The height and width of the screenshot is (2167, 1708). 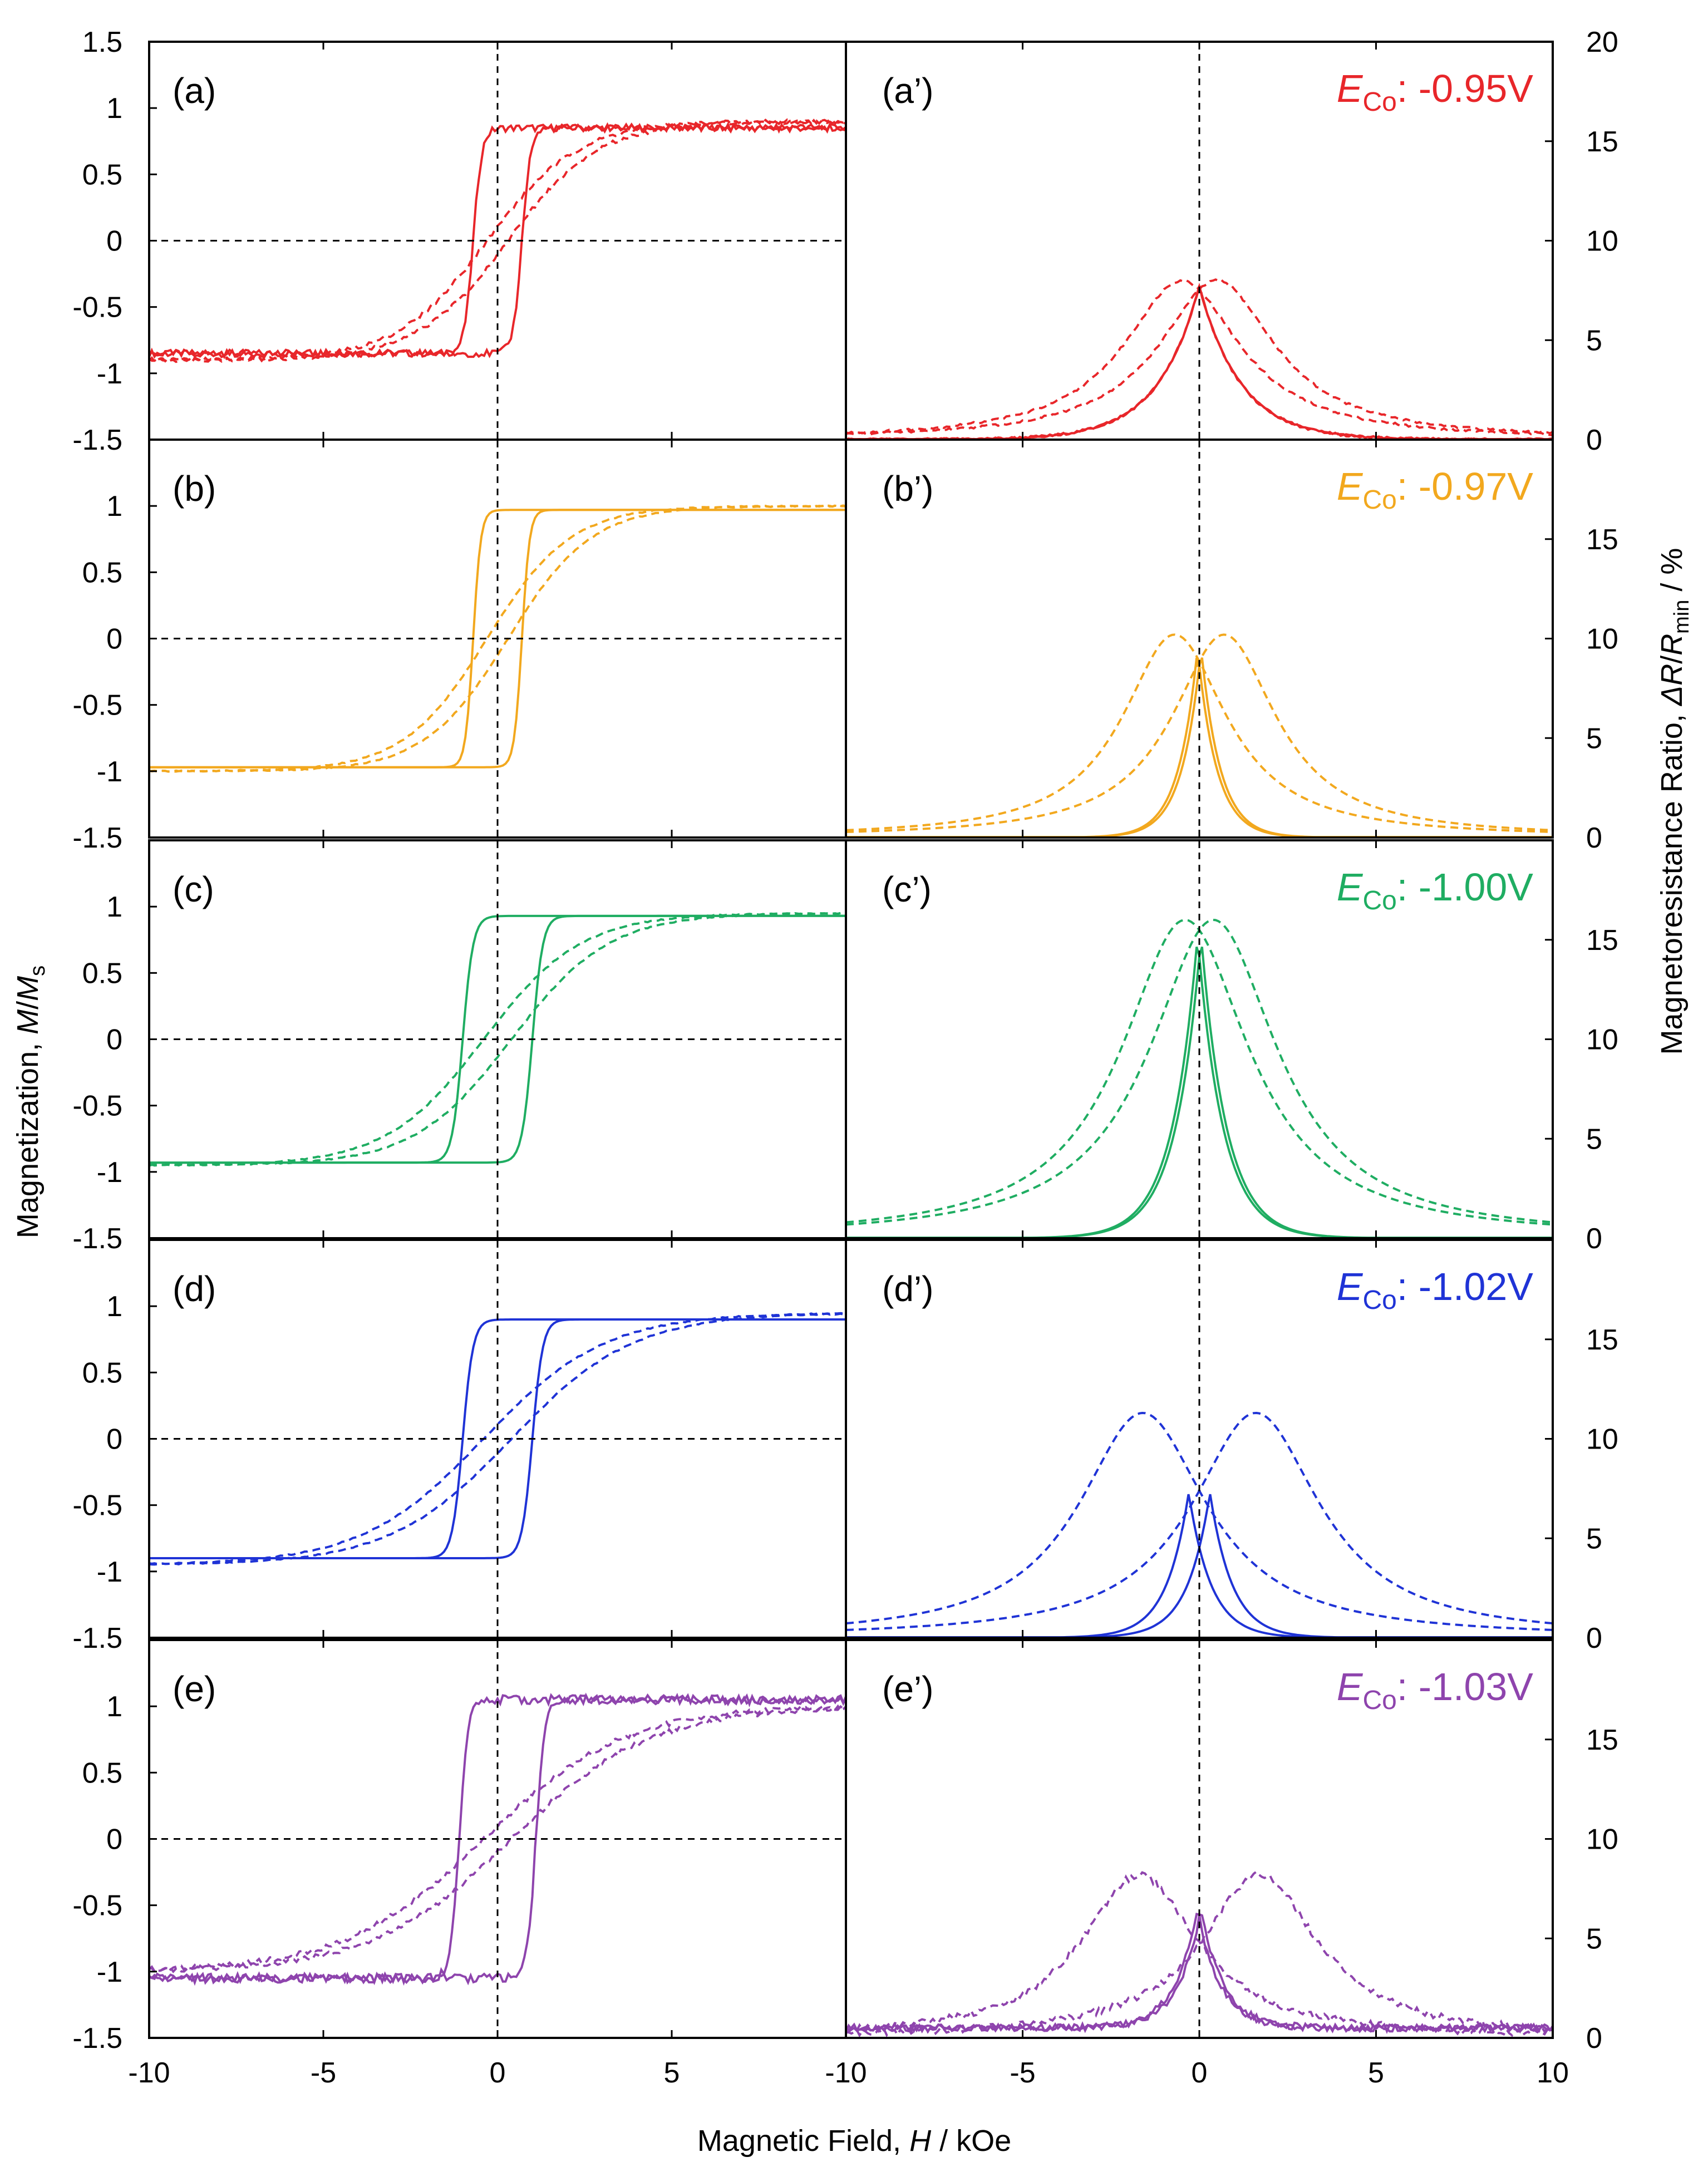 I want to click on hysteresis-curve-d-dashed-ascending, so click(x=498, y=1439).